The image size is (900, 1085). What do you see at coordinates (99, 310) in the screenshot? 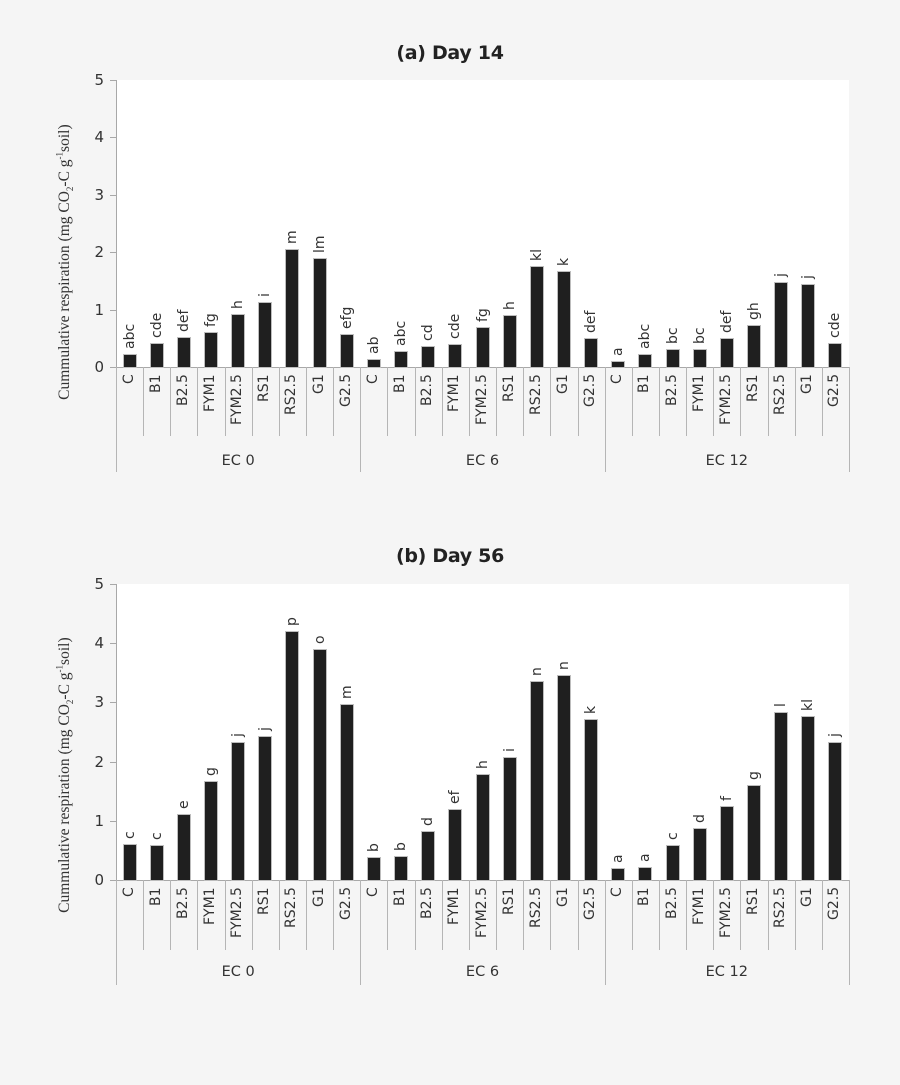
I see `y-tick-label: 1` at bounding box center [99, 310].